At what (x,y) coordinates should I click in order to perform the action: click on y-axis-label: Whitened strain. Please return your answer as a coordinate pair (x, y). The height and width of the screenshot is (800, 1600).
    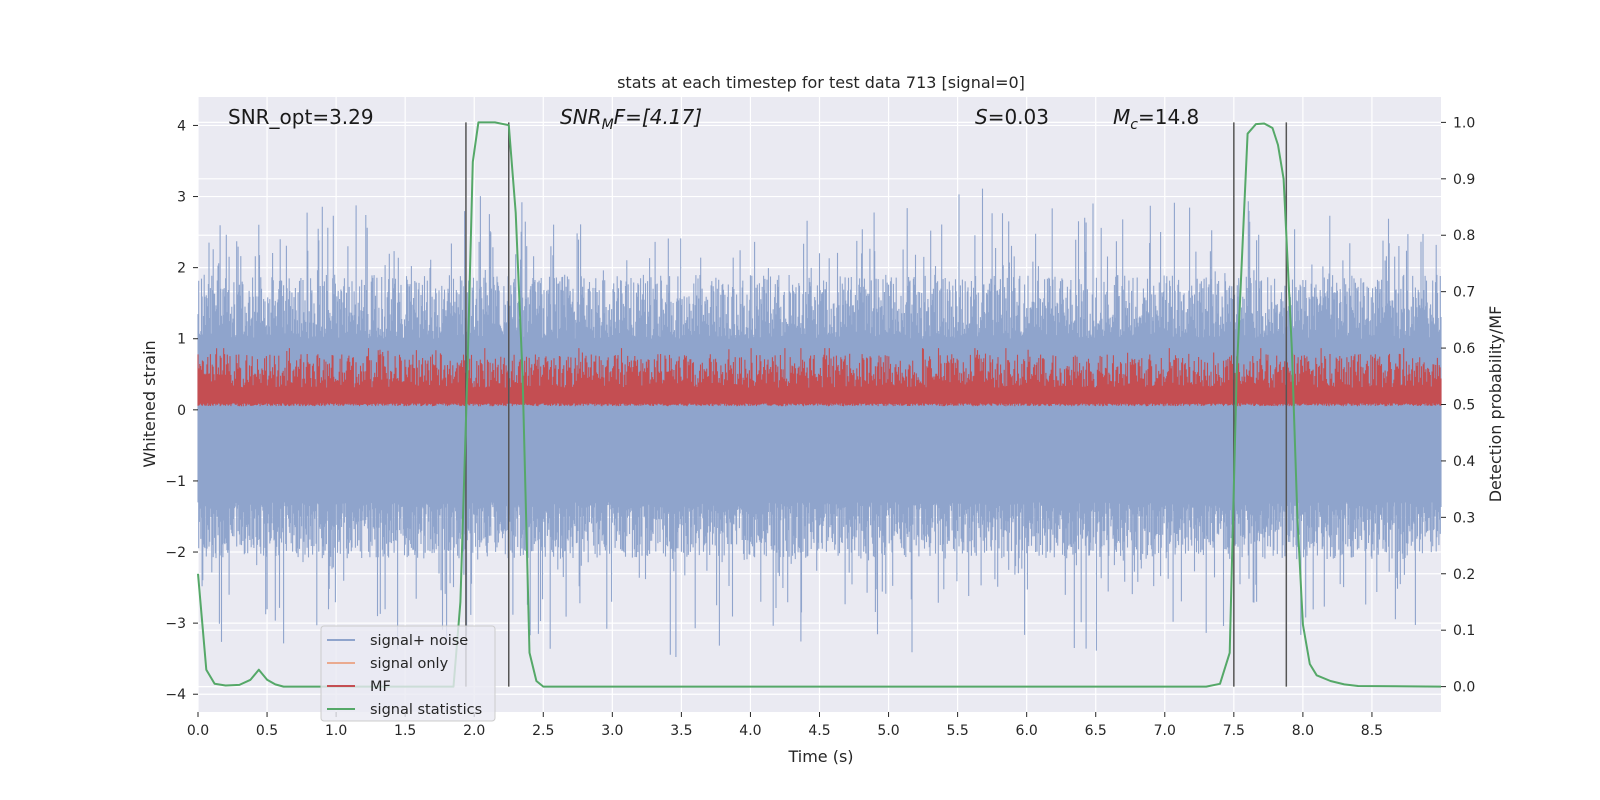
    Looking at the image, I should click on (149, 403).